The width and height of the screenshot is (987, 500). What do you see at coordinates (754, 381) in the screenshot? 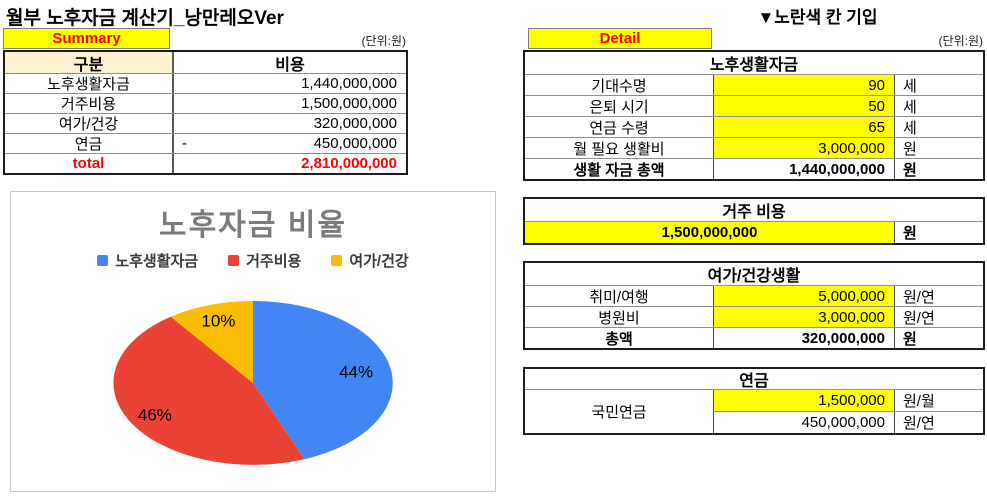
I see `table-title: 연금` at bounding box center [754, 381].